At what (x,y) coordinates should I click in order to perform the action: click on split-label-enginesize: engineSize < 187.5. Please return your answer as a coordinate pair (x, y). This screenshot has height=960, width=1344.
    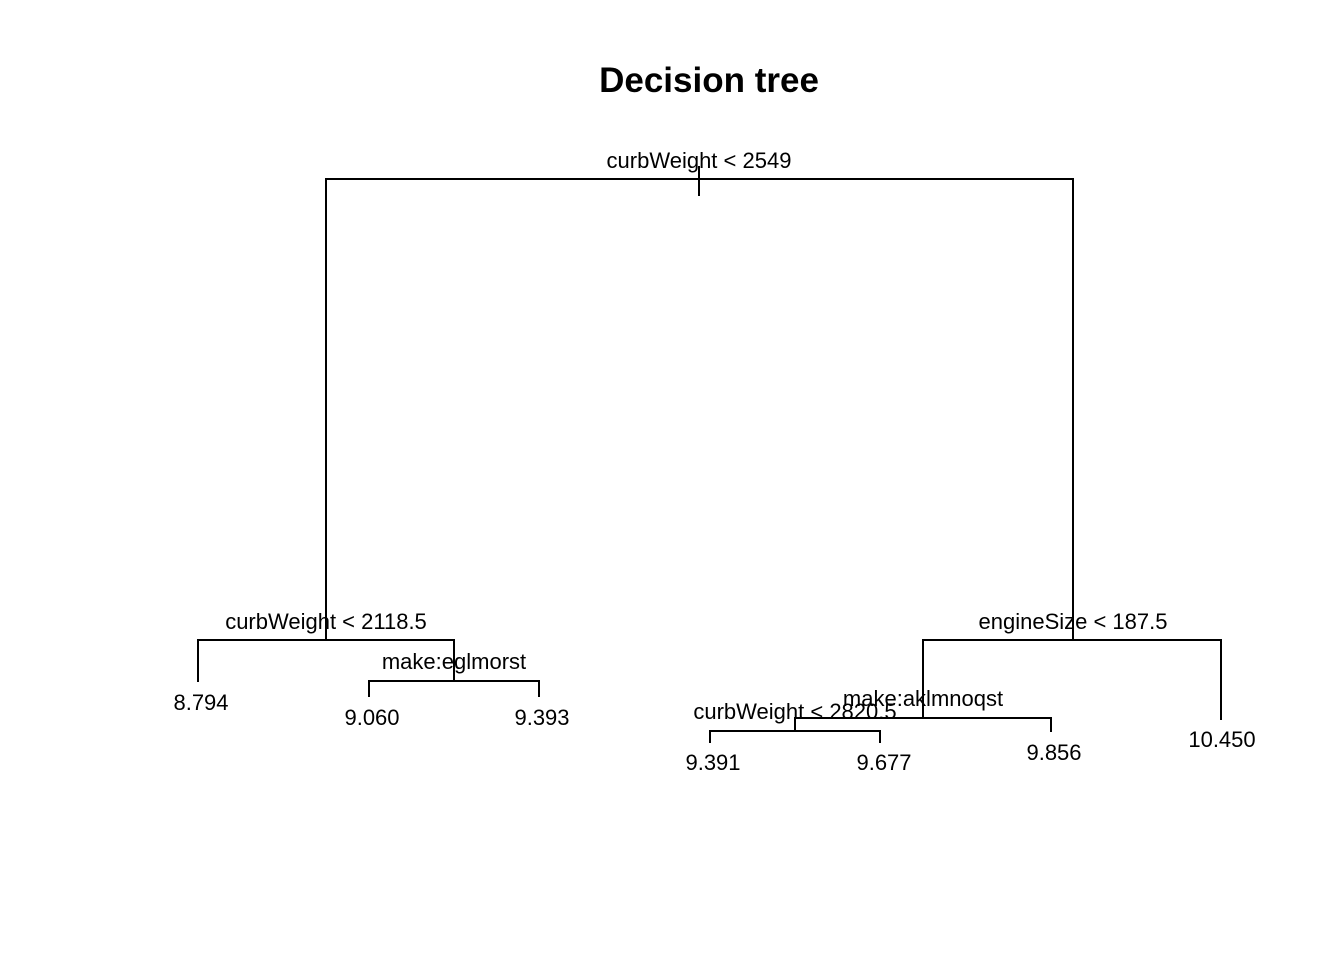
    Looking at the image, I should click on (1073, 621).